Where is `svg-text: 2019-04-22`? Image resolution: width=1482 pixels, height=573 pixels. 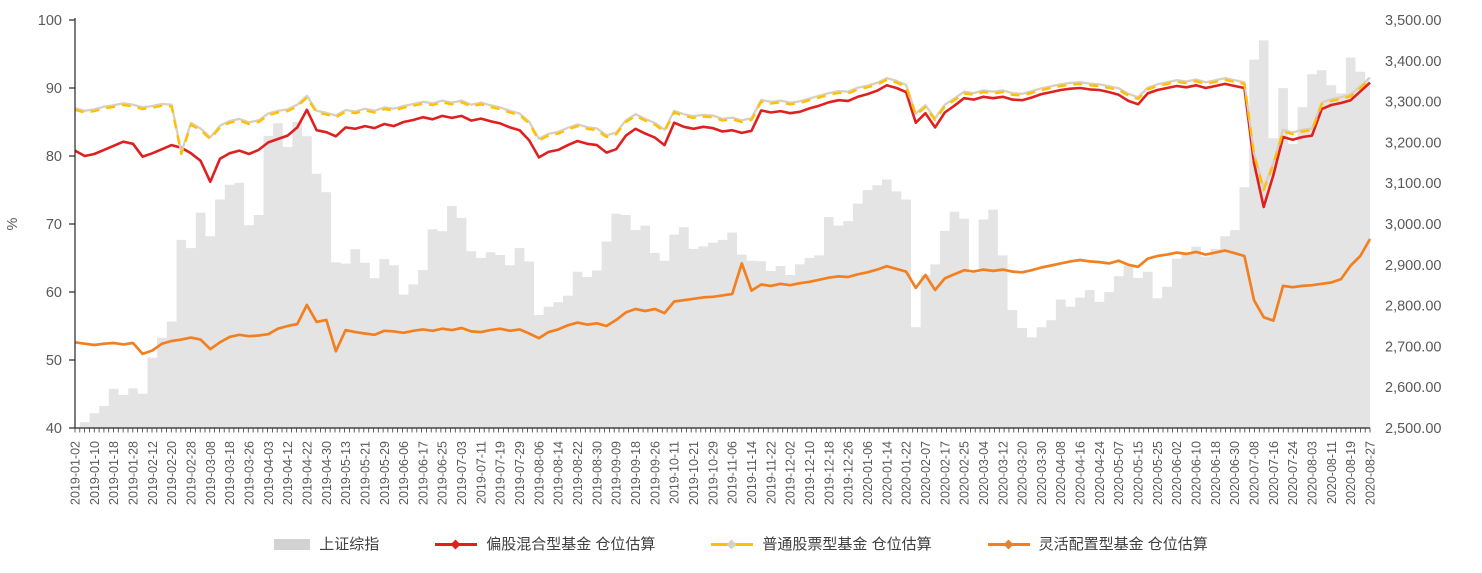
svg-text: 2019-04-22 is located at coordinates (307, 473).